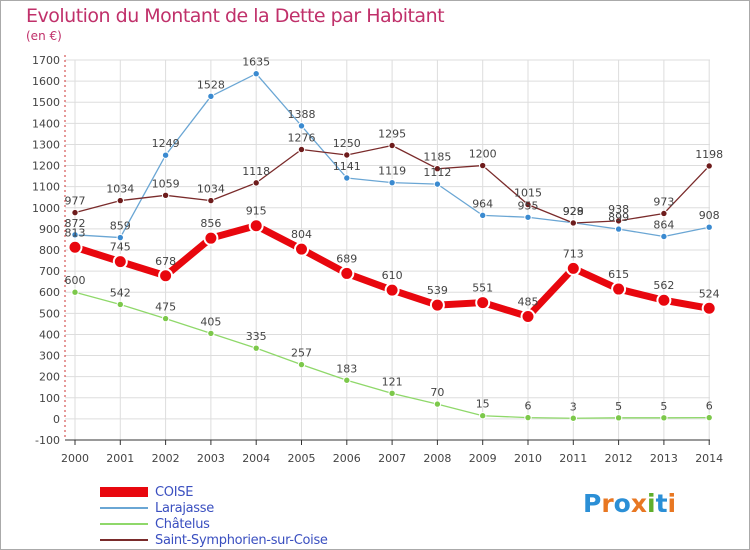 The width and height of the screenshot is (750, 550). I want to click on data-label: 610, so click(392, 275).